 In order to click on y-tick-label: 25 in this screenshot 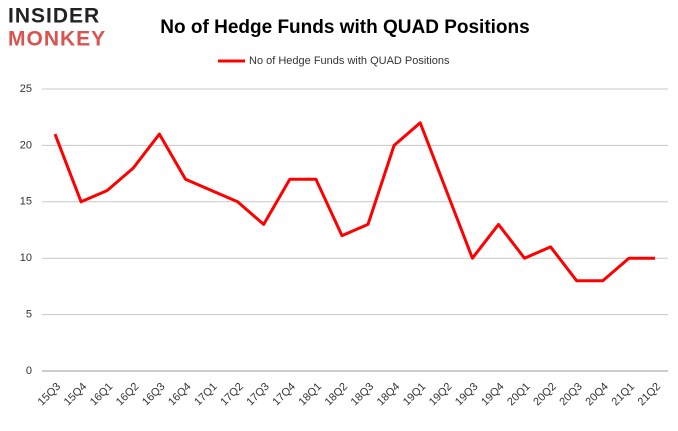, I will do `click(26, 89)`.